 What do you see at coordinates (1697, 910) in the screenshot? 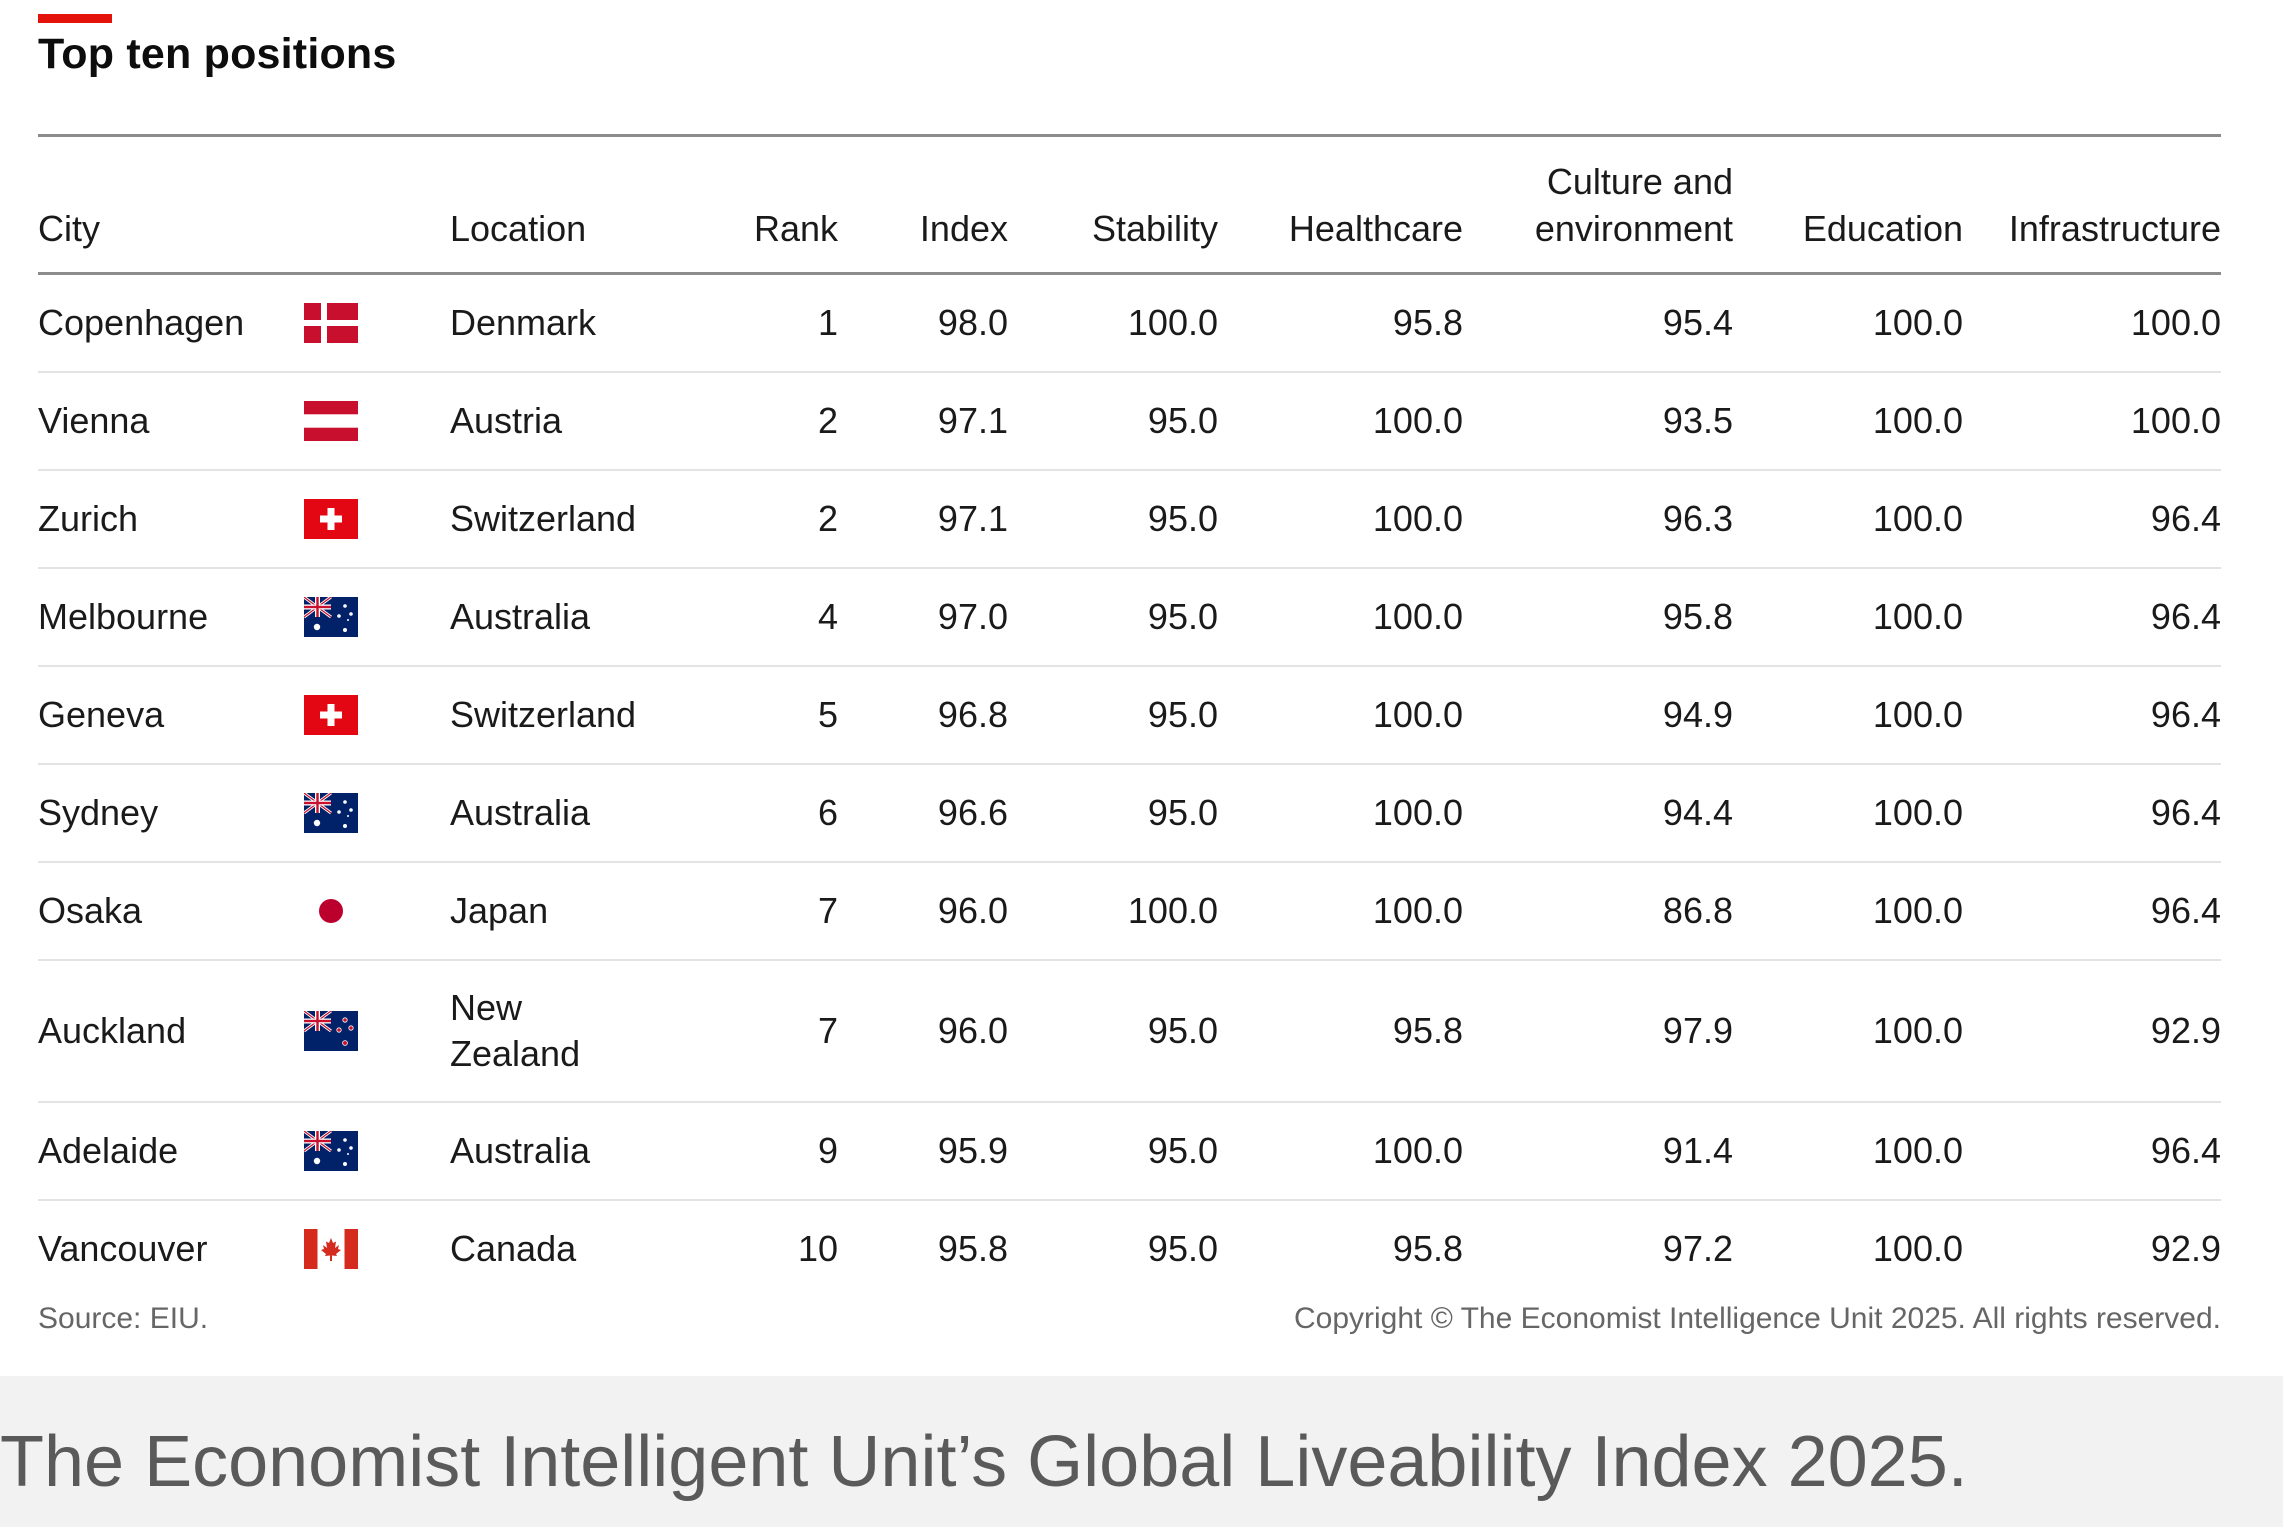
I see `culture-cell: 86.8` at bounding box center [1697, 910].